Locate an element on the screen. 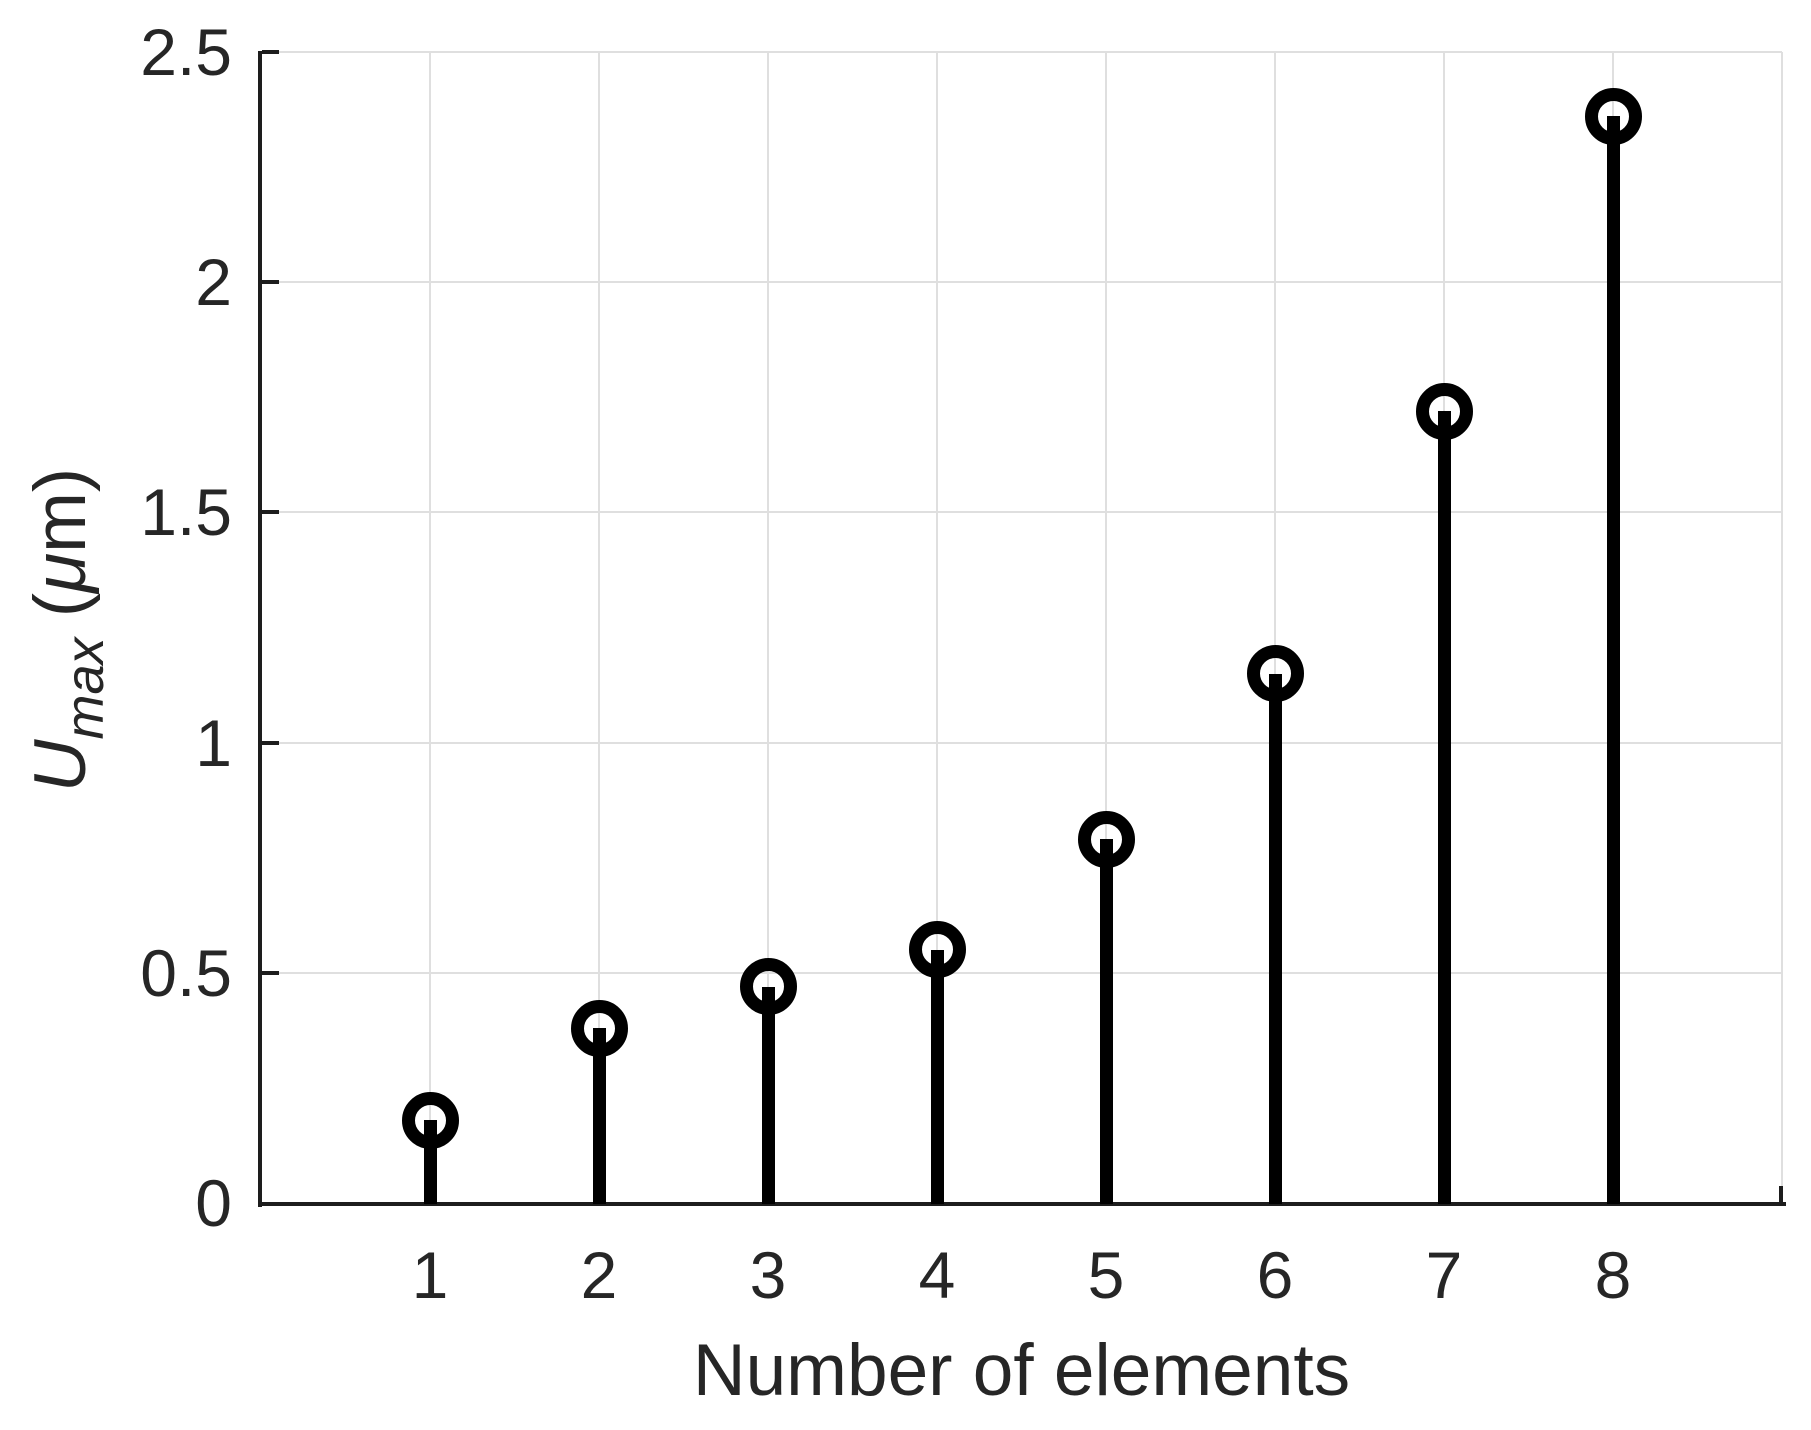 This screenshot has height=1430, width=1811. y-axis-label-unit-close: m) is located at coordinates (60, 510).